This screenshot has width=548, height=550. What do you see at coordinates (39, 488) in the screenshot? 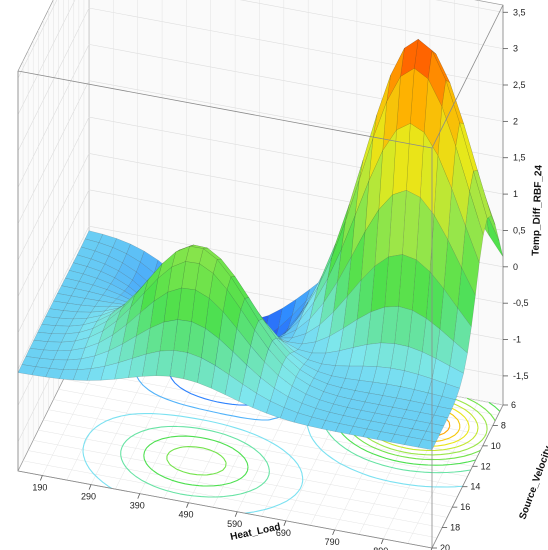
I see `x-tick-label: 190` at bounding box center [39, 488].